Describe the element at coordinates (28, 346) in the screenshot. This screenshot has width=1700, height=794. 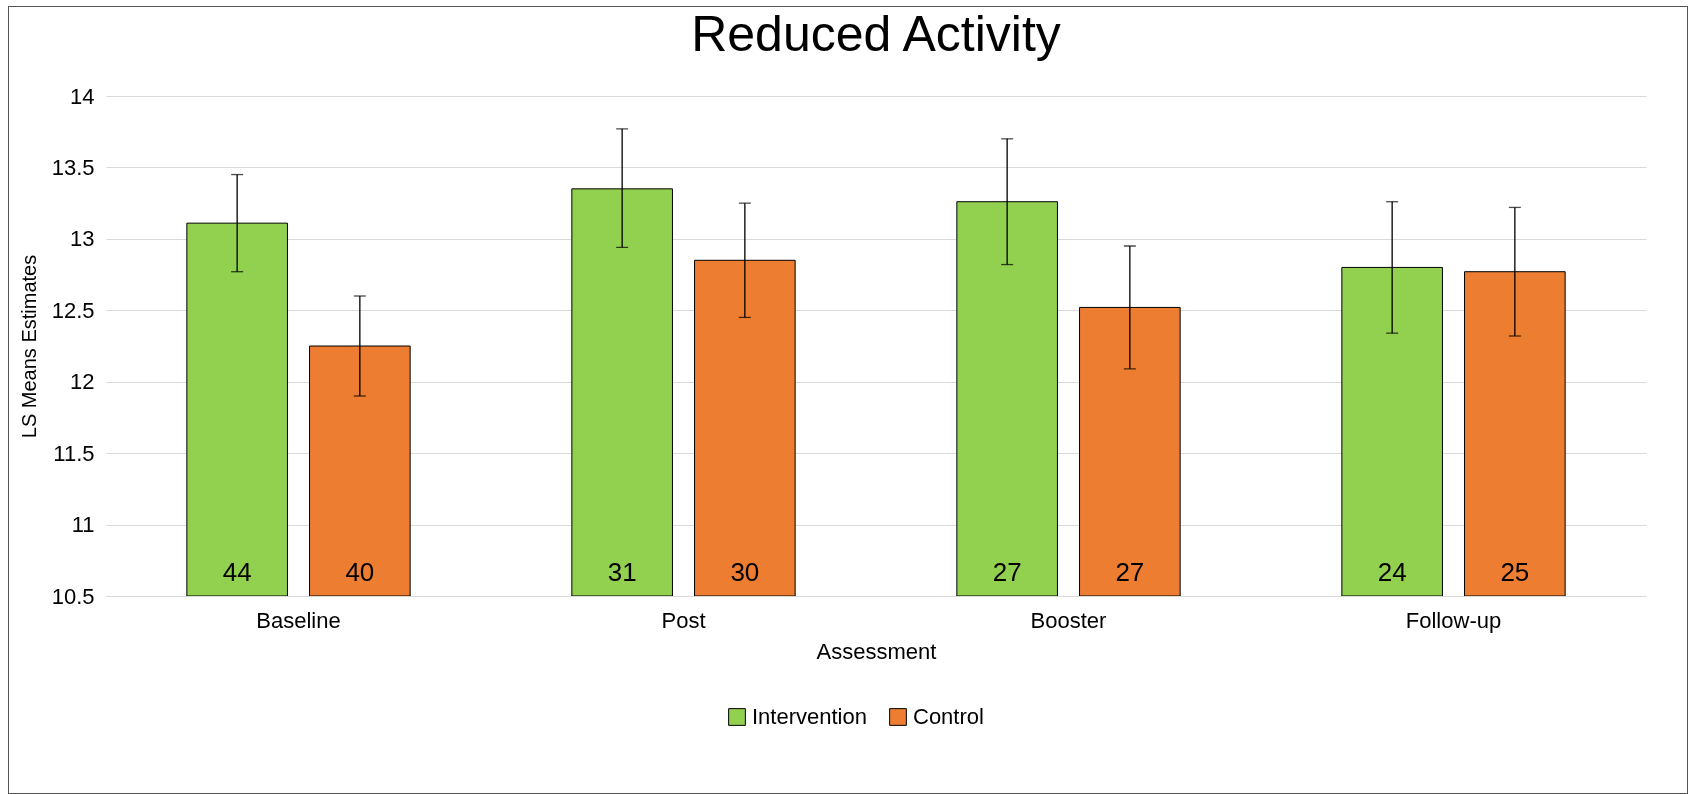
I see `y-axis-title: LS Means Estimates` at that location.